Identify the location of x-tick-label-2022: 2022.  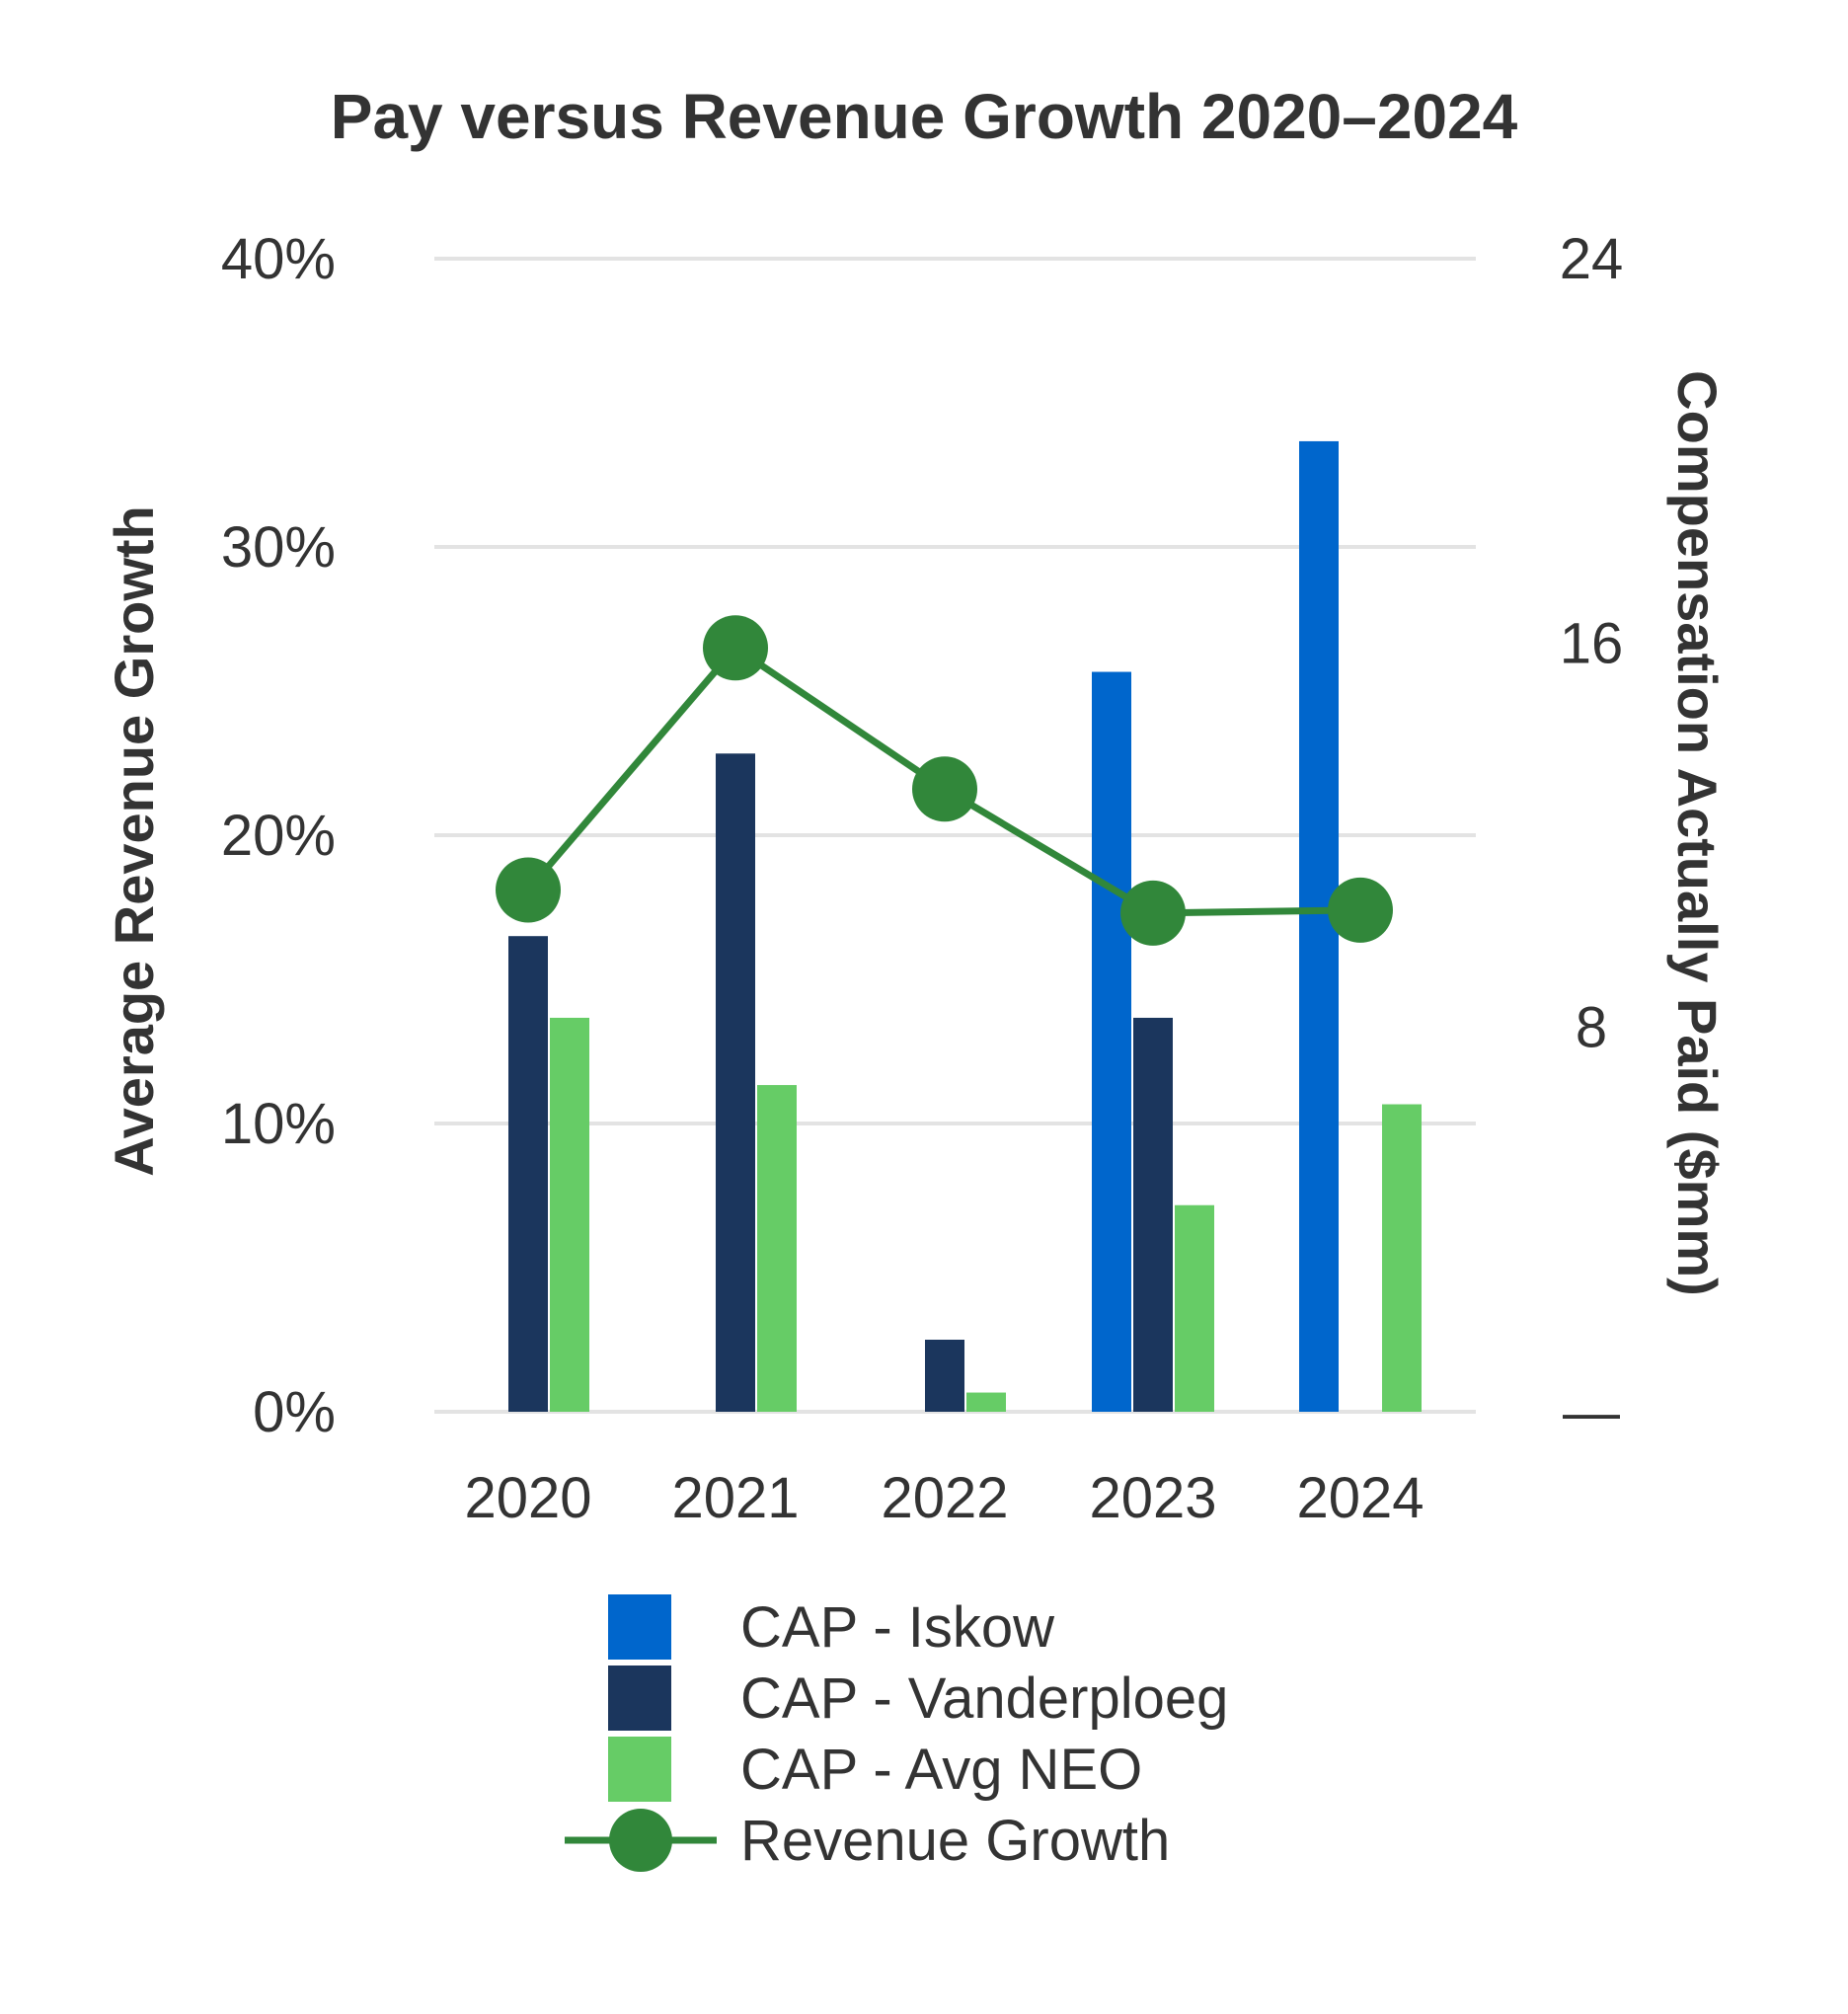
(944, 1498).